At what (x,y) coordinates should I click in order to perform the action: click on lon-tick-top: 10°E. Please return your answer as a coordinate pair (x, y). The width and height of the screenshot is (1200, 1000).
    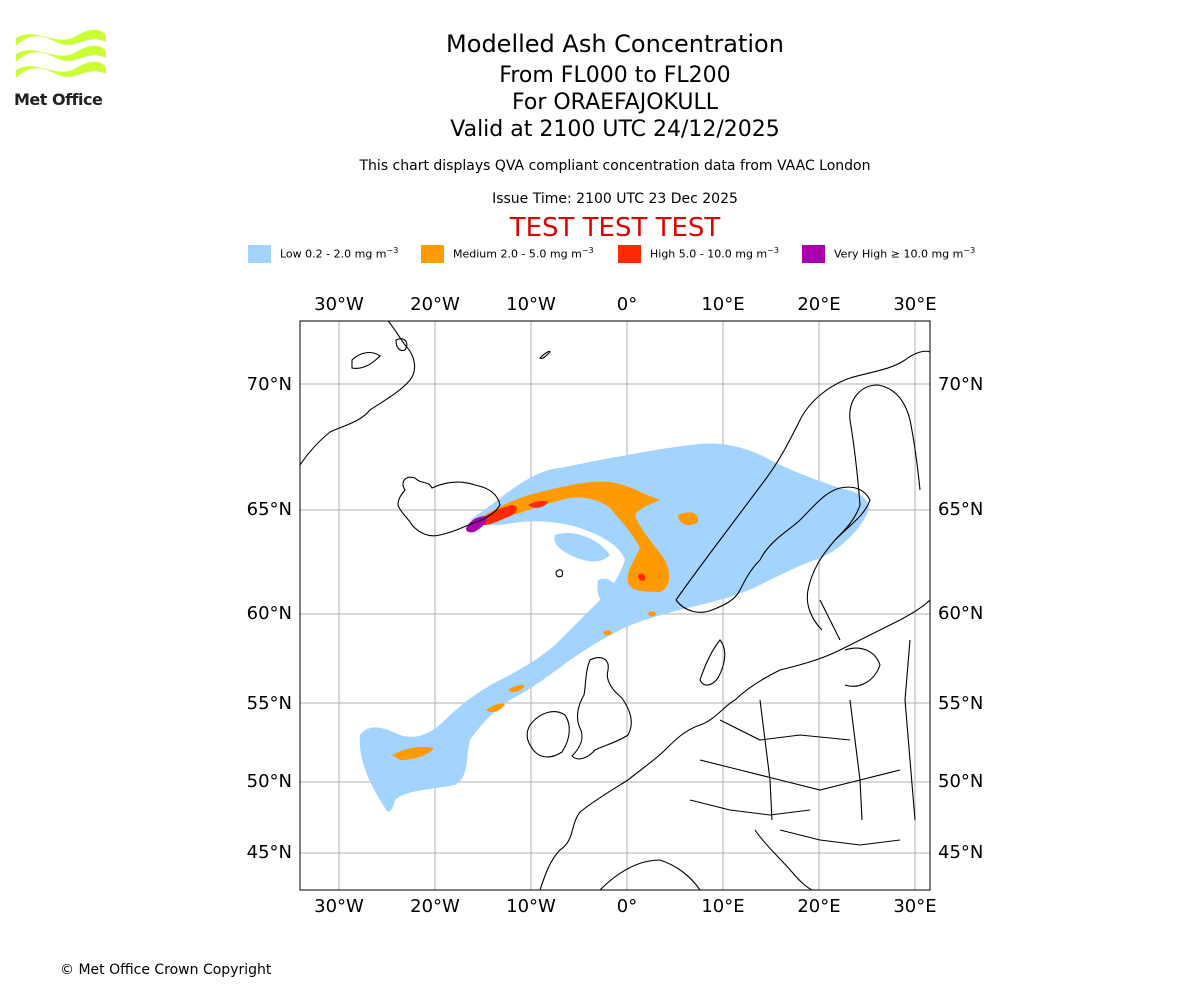
    Looking at the image, I should click on (722, 304).